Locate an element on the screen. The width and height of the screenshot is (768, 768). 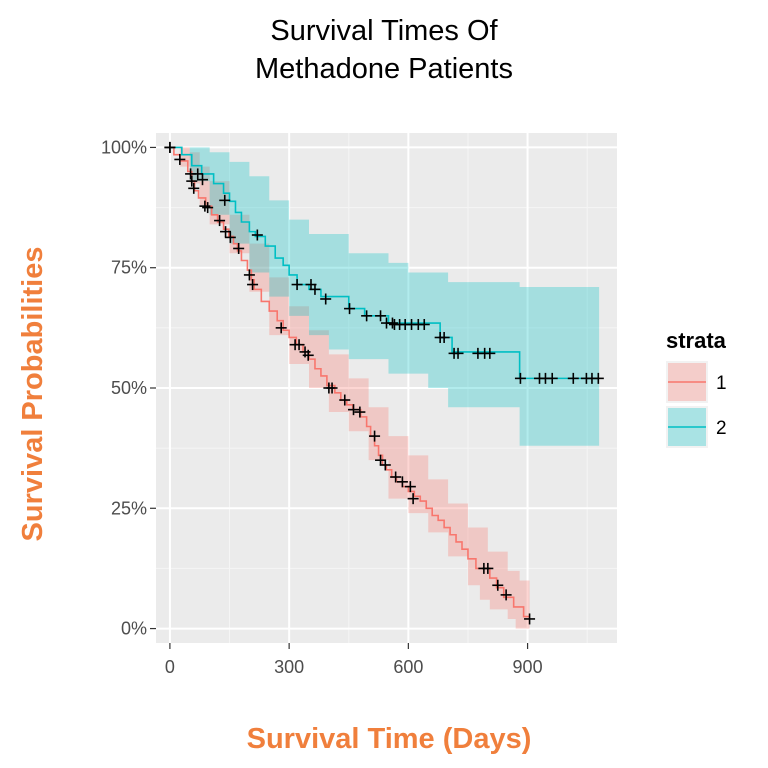
y-tick-label-1: 25% is located at coordinates (129, 508).